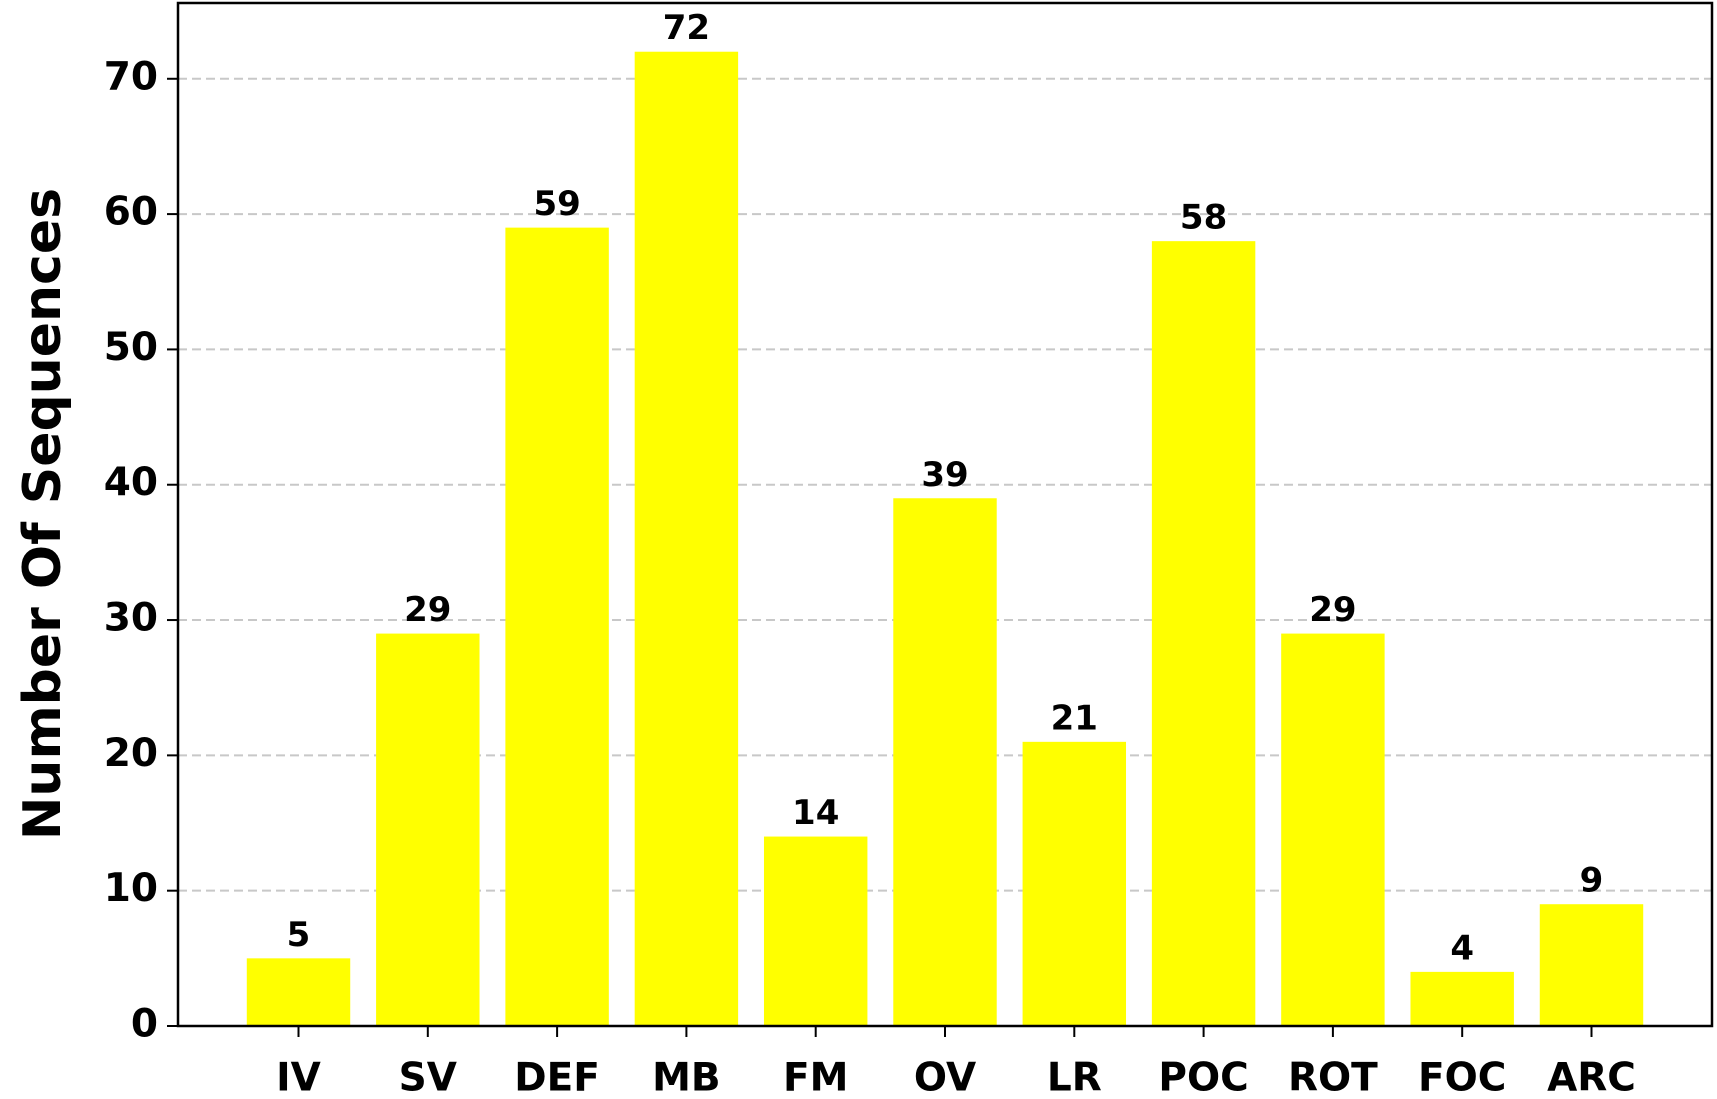  What do you see at coordinates (298, 1077) in the screenshot?
I see `x-tick-label: IV` at bounding box center [298, 1077].